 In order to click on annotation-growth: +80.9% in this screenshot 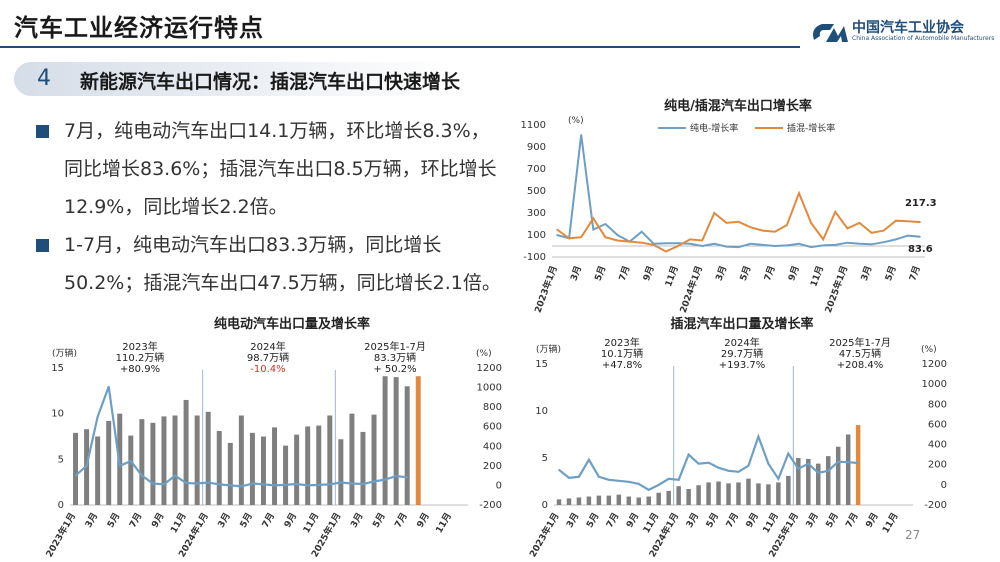, I will do `click(140, 369)`.